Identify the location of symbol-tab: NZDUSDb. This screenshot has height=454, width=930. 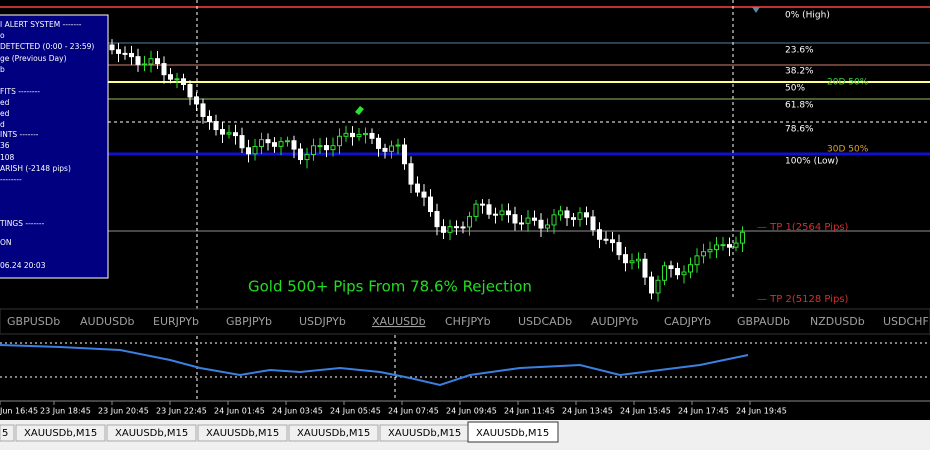
(837, 321).